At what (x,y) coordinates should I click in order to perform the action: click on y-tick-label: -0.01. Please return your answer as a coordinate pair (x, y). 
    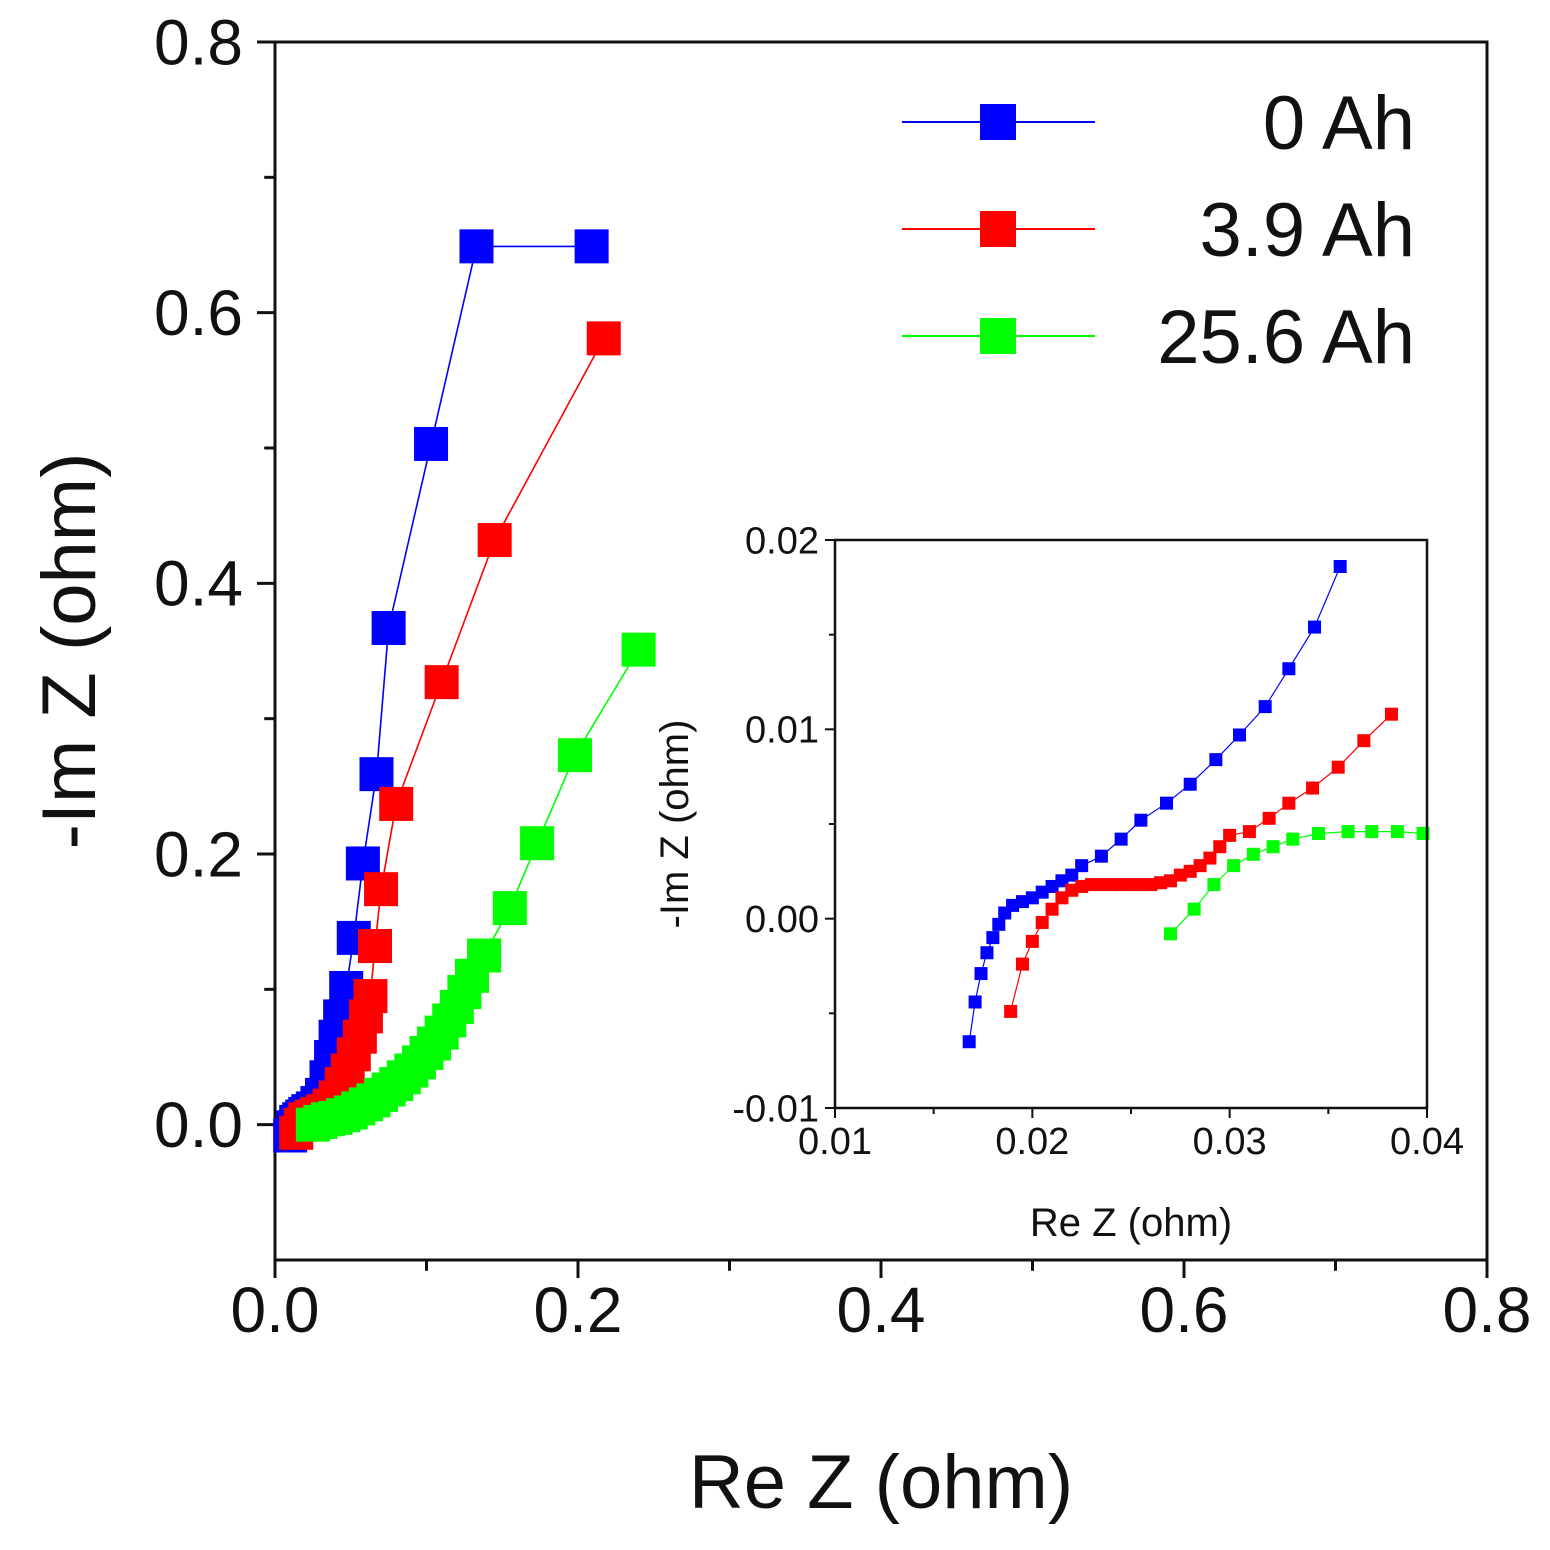
    Looking at the image, I should click on (775, 1109).